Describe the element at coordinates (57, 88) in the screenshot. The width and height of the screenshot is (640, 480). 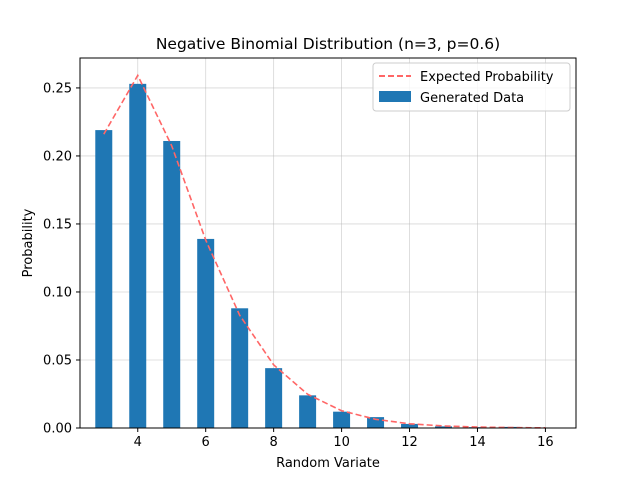
I see `y-tick-label: 0.25` at that location.